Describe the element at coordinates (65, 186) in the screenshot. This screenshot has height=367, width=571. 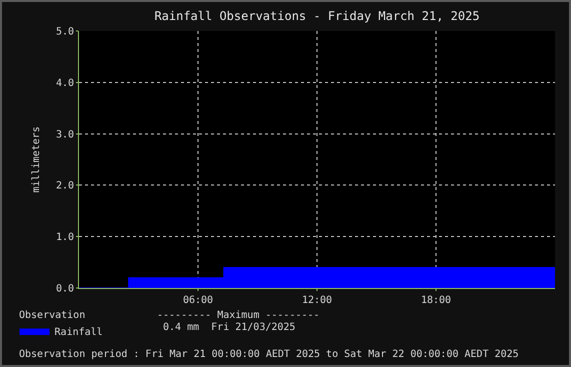
I see `y-tick-label: 2.0` at that location.